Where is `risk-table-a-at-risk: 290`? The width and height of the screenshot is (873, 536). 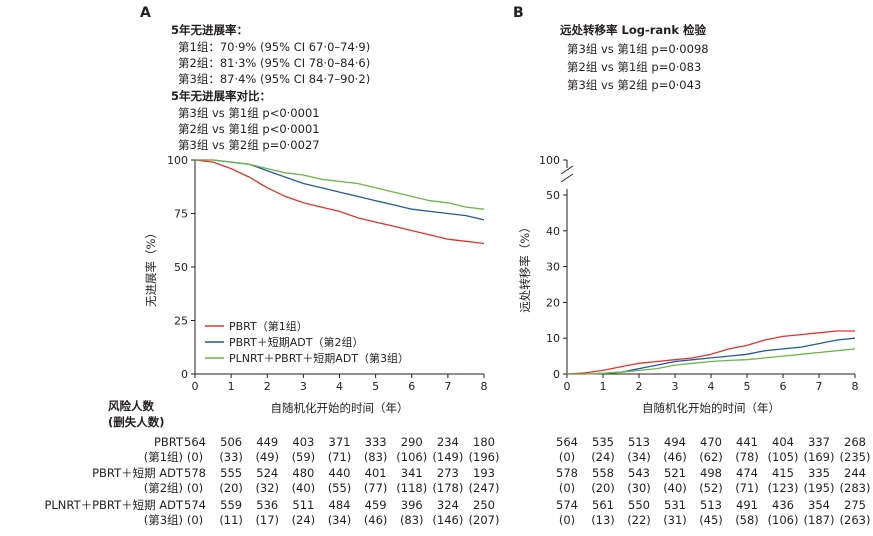 risk-table-a-at-risk: 290 is located at coordinates (411, 442).